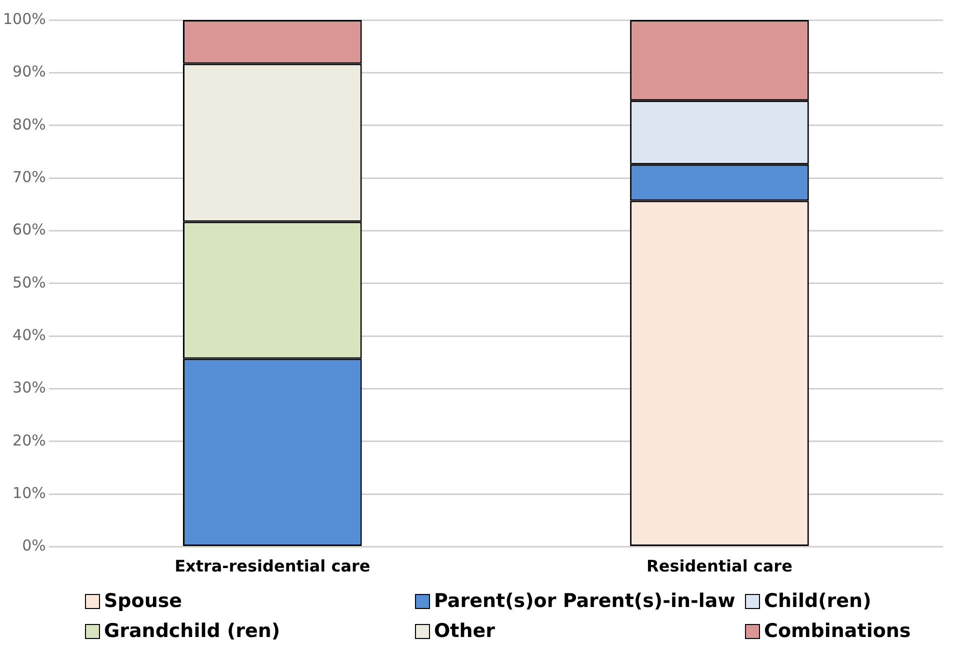  I want to click on y-tick-label: 20%, so click(29, 440).